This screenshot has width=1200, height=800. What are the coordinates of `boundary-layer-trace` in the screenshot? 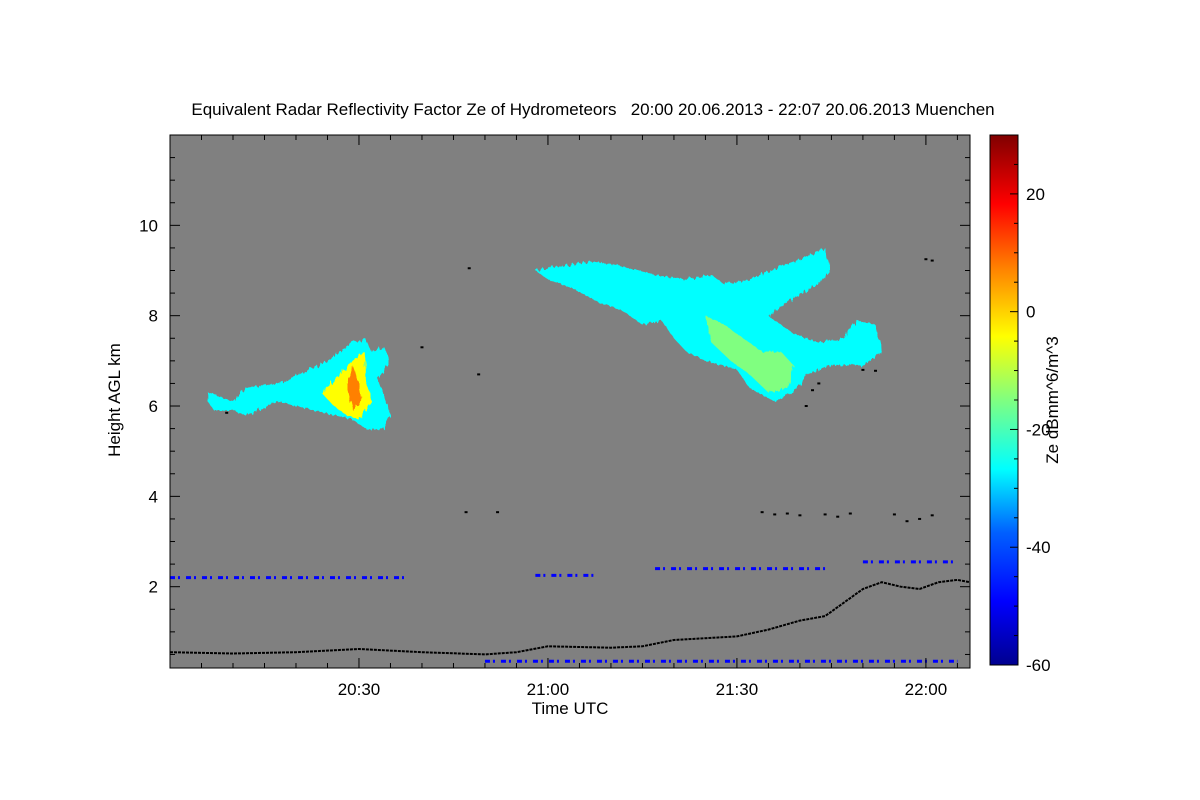 It's located at (570, 617).